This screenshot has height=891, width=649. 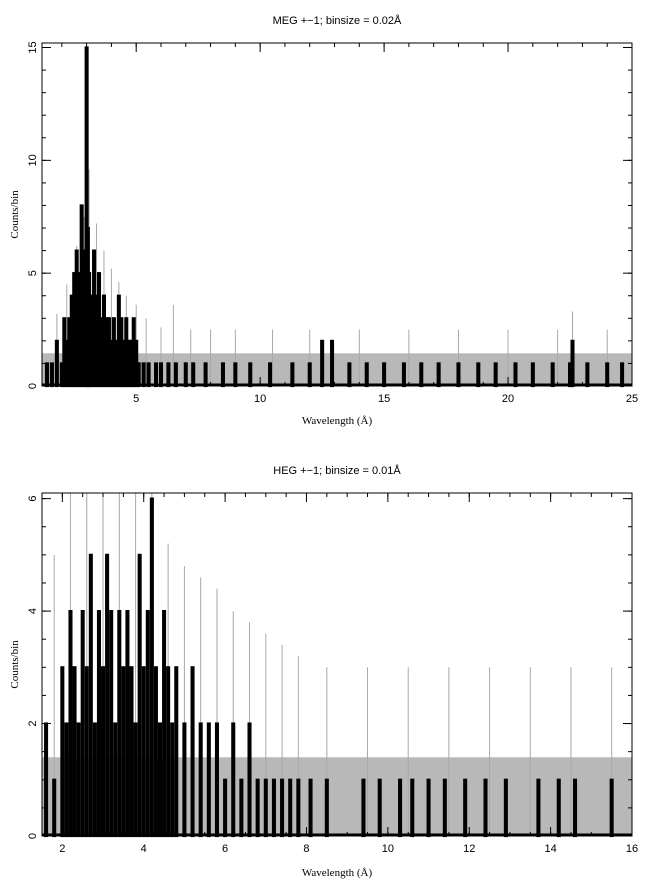 What do you see at coordinates (33, 723) in the screenshot?
I see `y-tick-label: 2` at bounding box center [33, 723].